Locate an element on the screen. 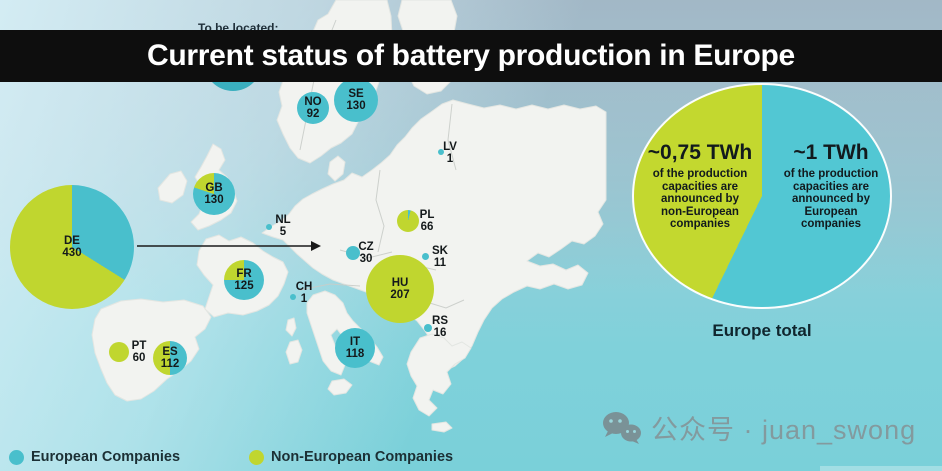  bubble-pt-label: PT 60 is located at coordinates (139, 352).